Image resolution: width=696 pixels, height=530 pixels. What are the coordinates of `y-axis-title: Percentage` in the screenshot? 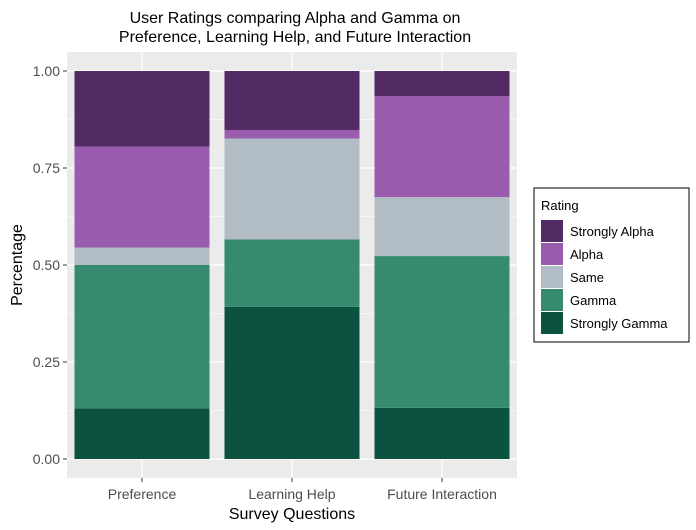 It's located at (17, 265).